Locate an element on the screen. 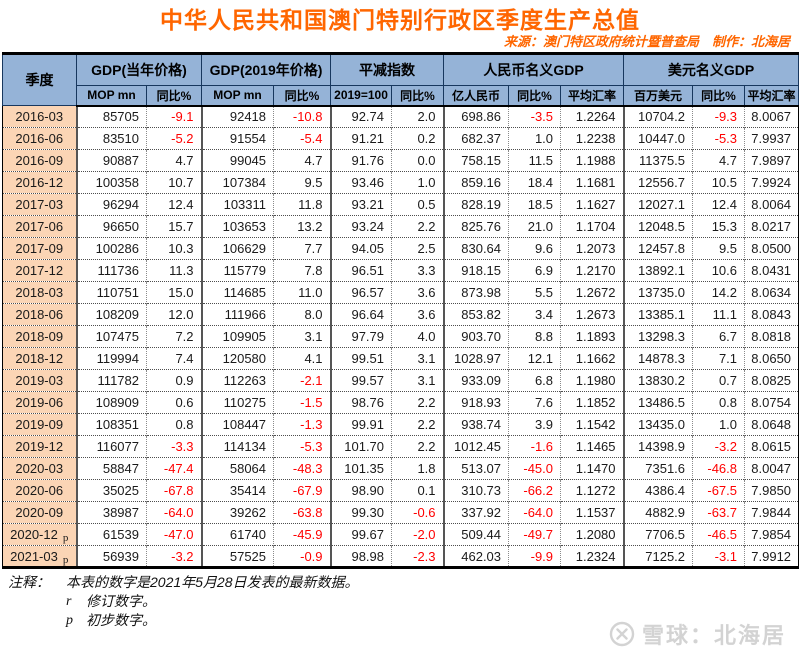 The height and width of the screenshot is (658, 800). value-cell: 99.91 is located at coordinates (360, 424).